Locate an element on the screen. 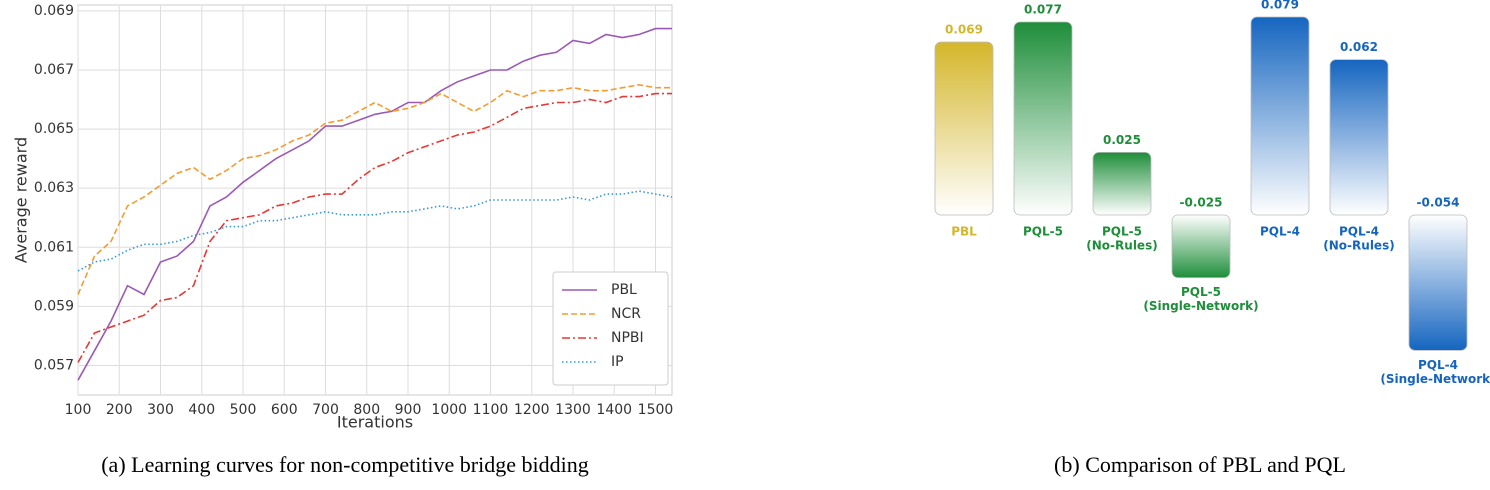 This screenshot has width=1490, height=490. y-tick-label: 0.065 is located at coordinates (54, 129).